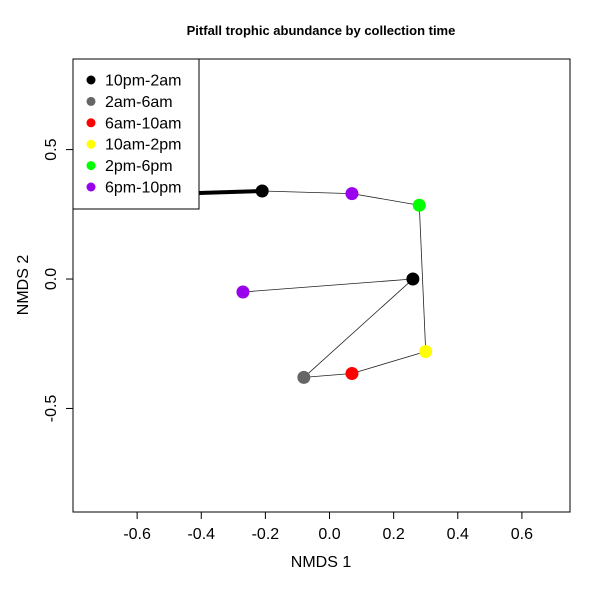 The image size is (600, 600). Describe the element at coordinates (143, 145) in the screenshot. I see `legend-label: 10am-2pm` at that location.